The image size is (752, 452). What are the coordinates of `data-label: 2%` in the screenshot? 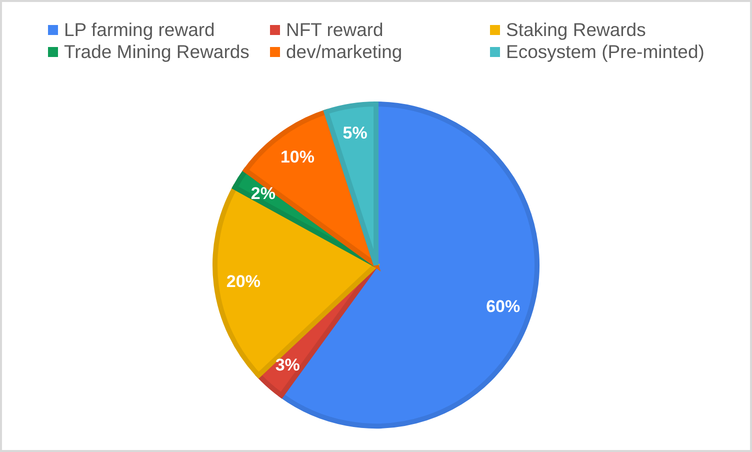 It's located at (263, 193).